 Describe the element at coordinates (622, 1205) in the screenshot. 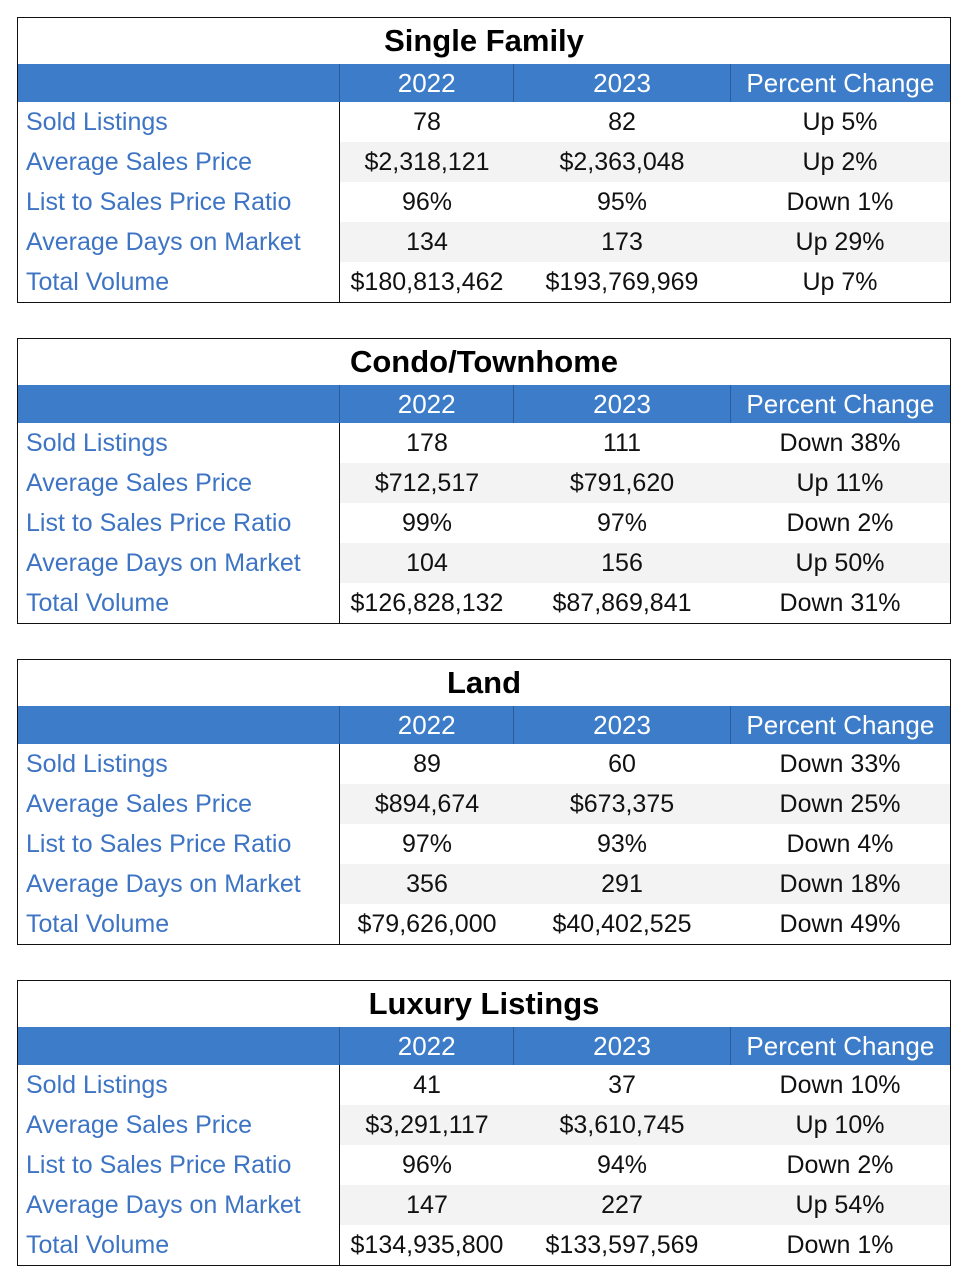

I see `value-2023: 227` at that location.